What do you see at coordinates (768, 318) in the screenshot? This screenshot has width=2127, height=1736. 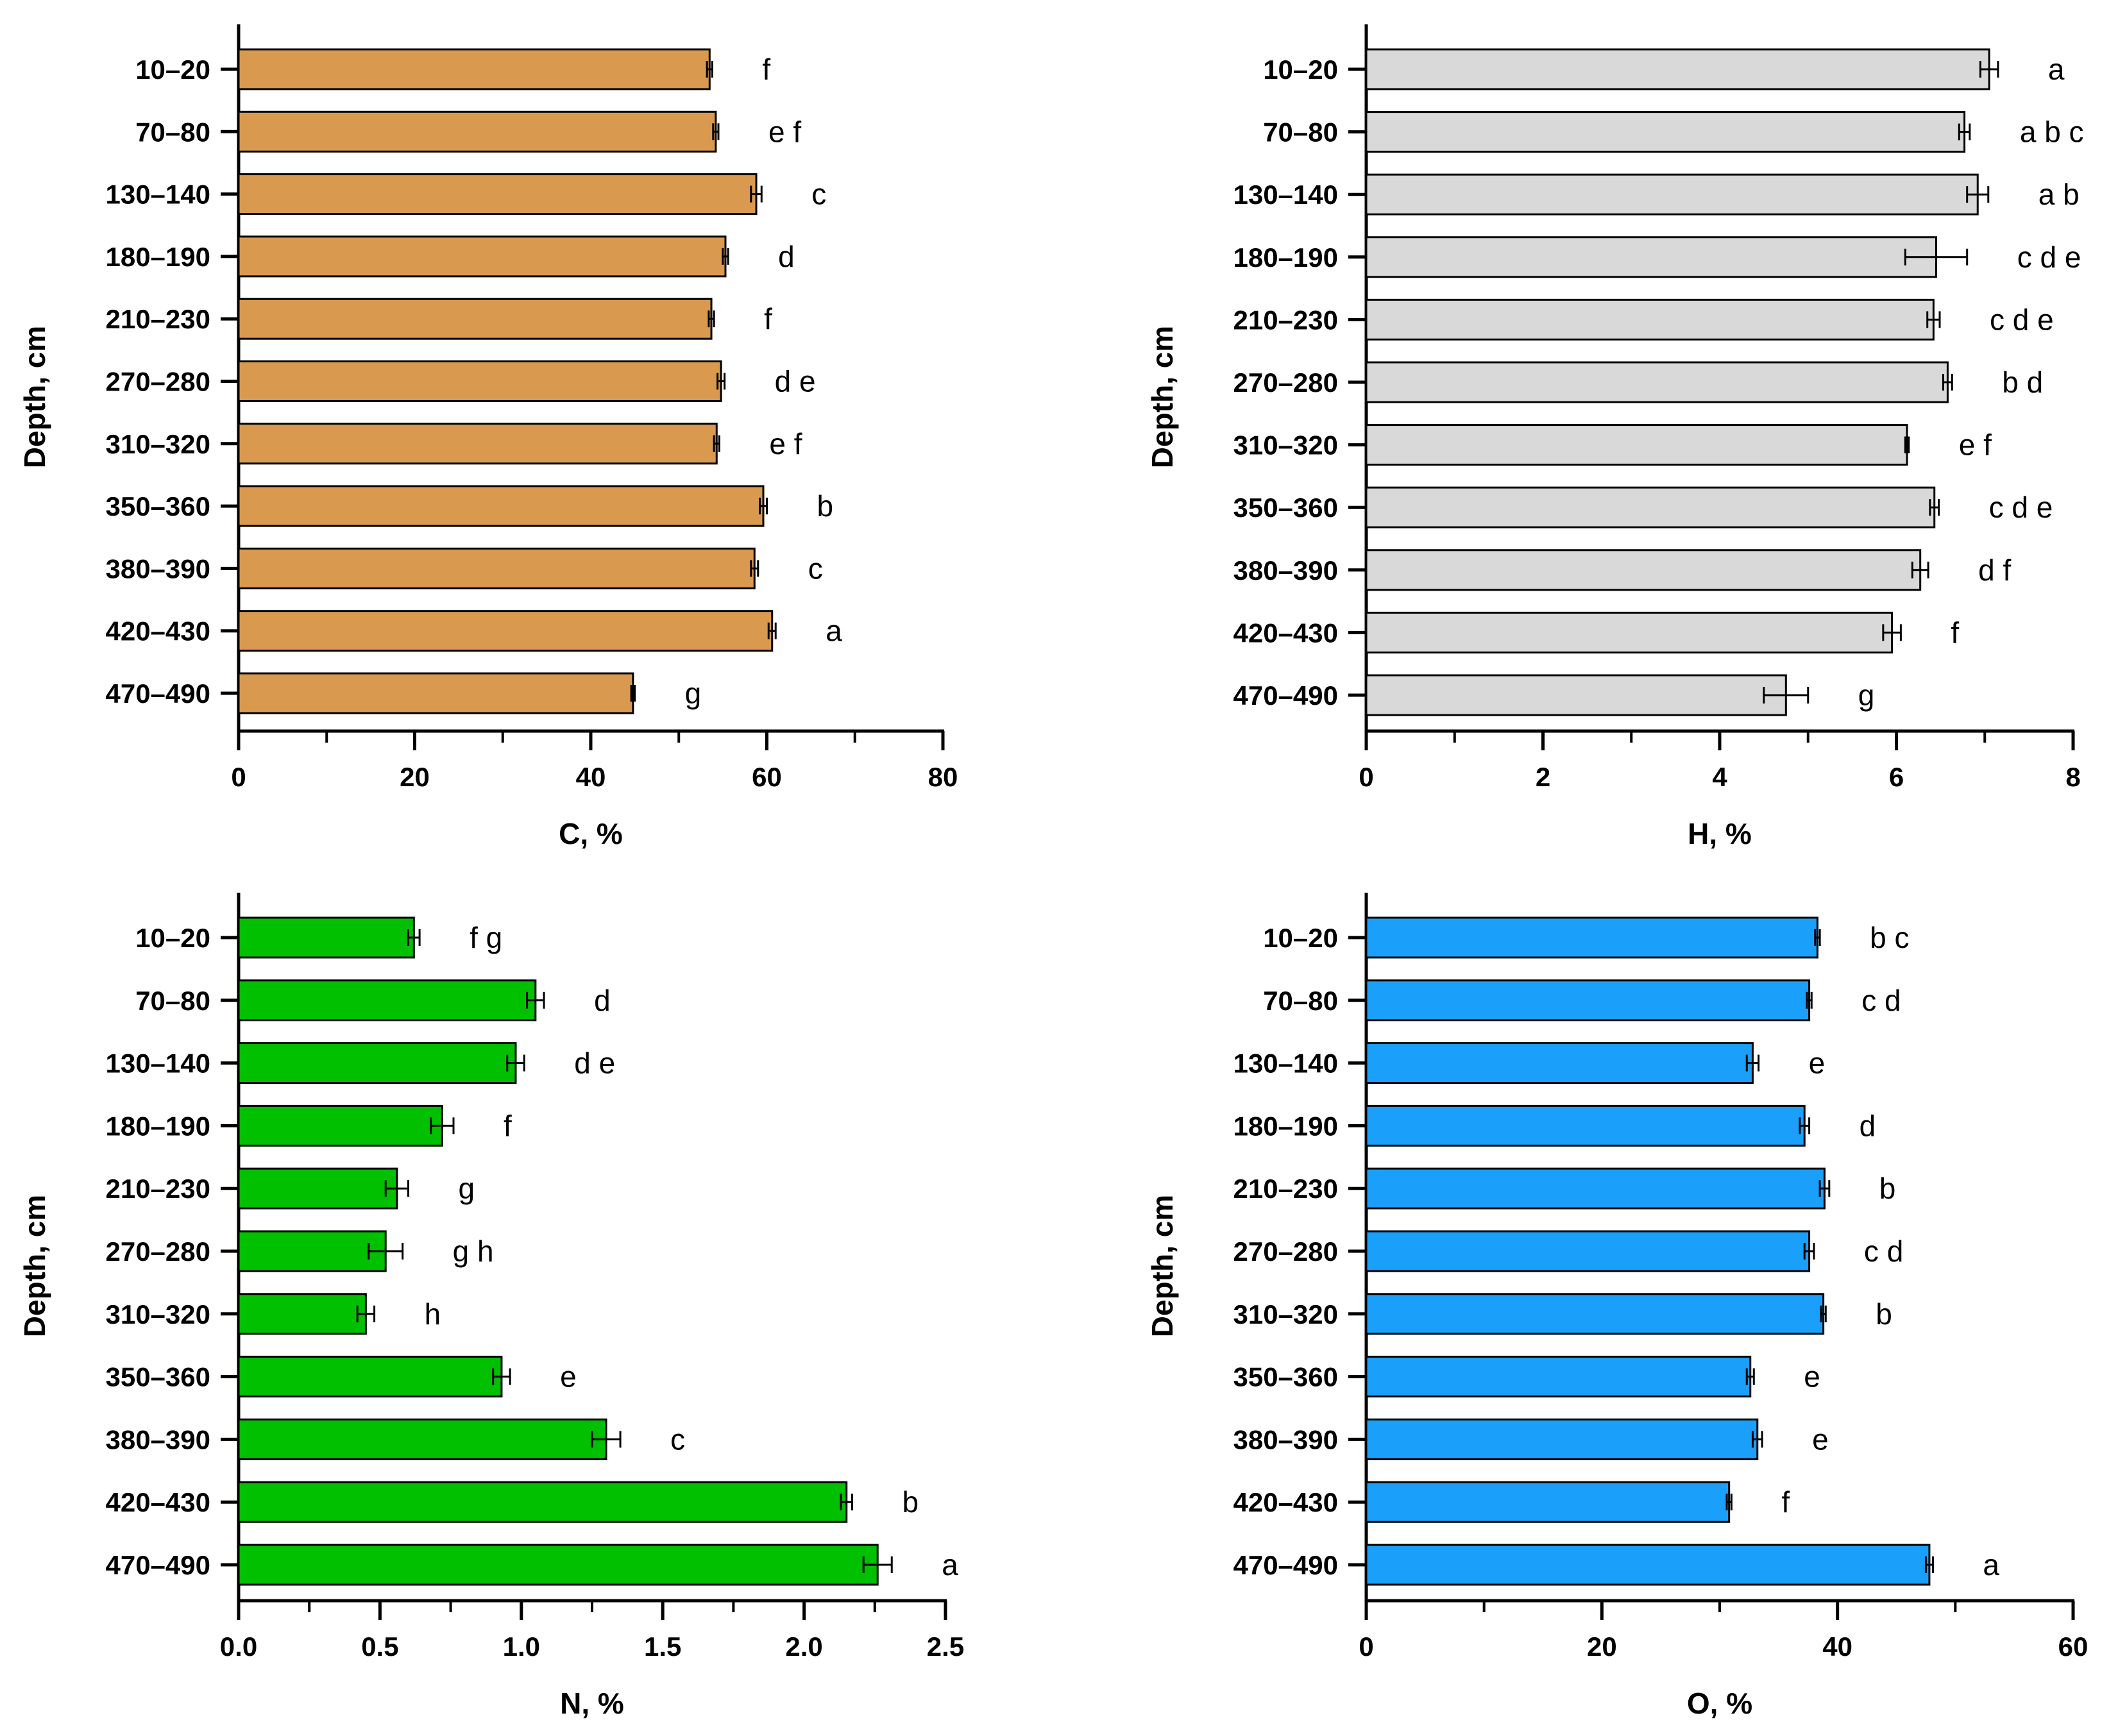 I see `significance-letter: f` at bounding box center [768, 318].